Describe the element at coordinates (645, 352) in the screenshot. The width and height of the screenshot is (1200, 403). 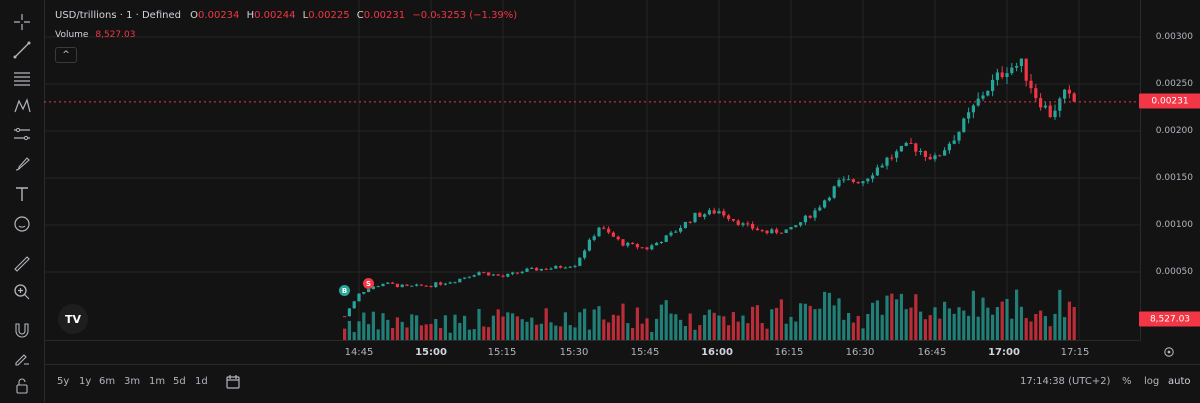
I see `time-tick: 15:45` at that location.